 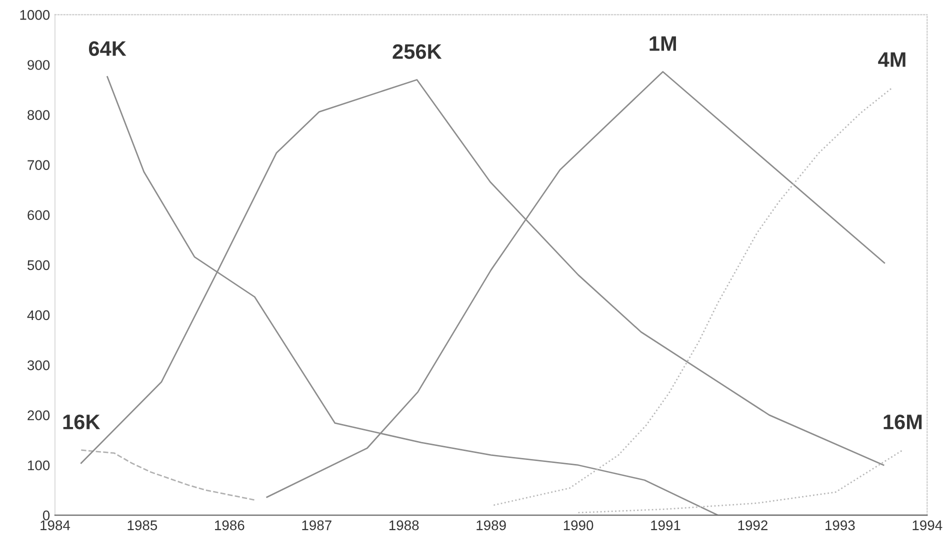 What do you see at coordinates (38, 365) in the screenshot?
I see `y-tick-label: 300` at bounding box center [38, 365].